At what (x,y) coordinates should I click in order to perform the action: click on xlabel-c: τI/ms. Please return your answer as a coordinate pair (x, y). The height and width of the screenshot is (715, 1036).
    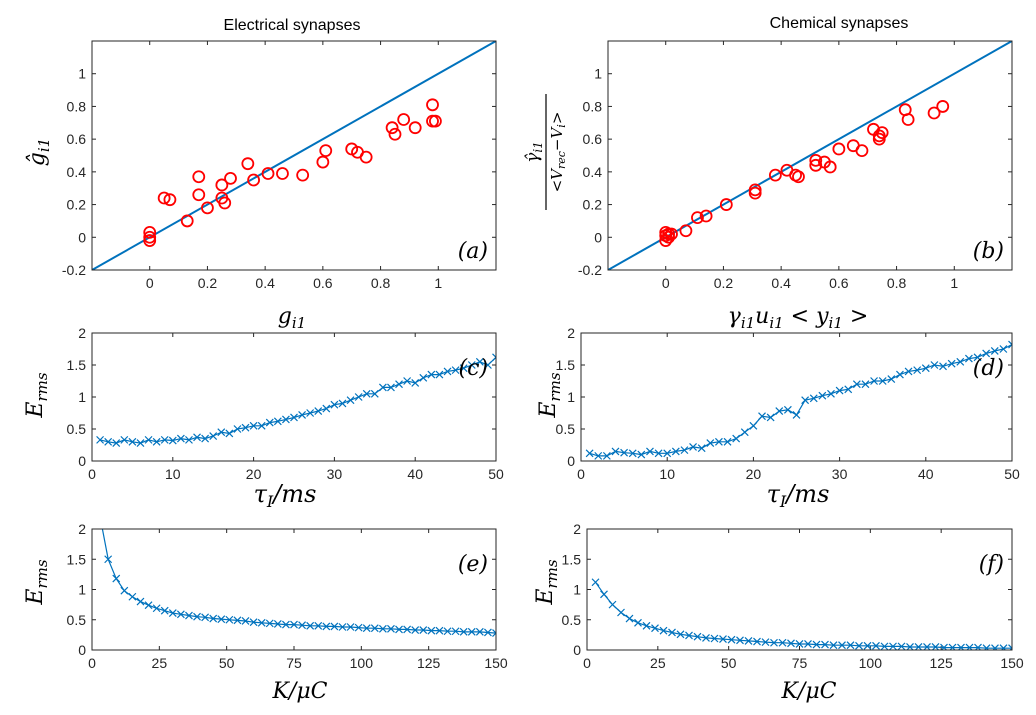
    Looking at the image, I should click on (285, 495).